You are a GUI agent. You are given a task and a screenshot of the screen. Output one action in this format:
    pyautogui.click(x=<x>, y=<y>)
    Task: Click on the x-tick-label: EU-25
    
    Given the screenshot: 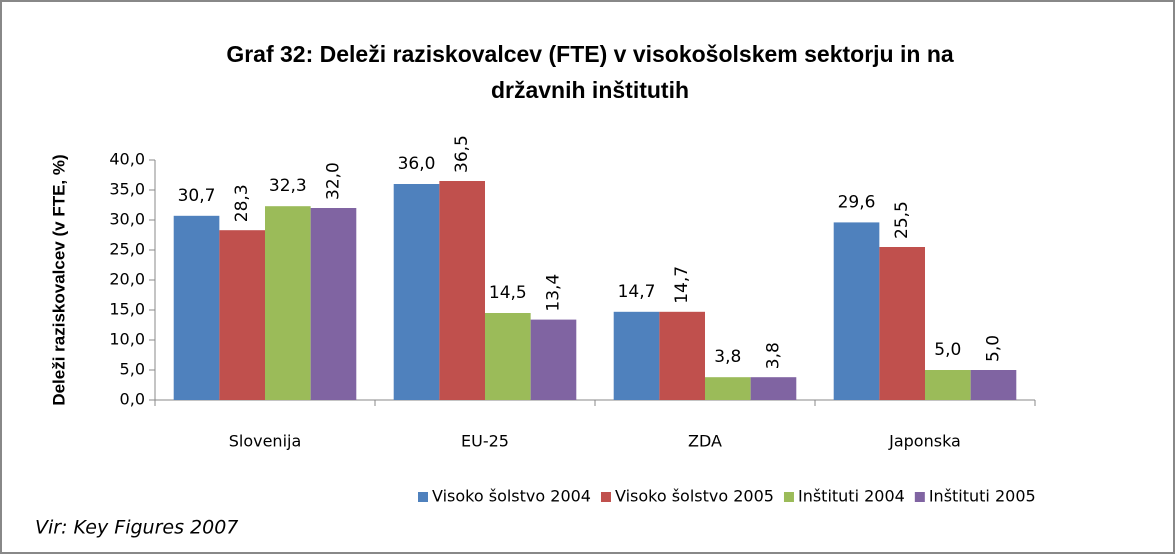 What is the action you would take?
    pyautogui.click(x=485, y=441)
    